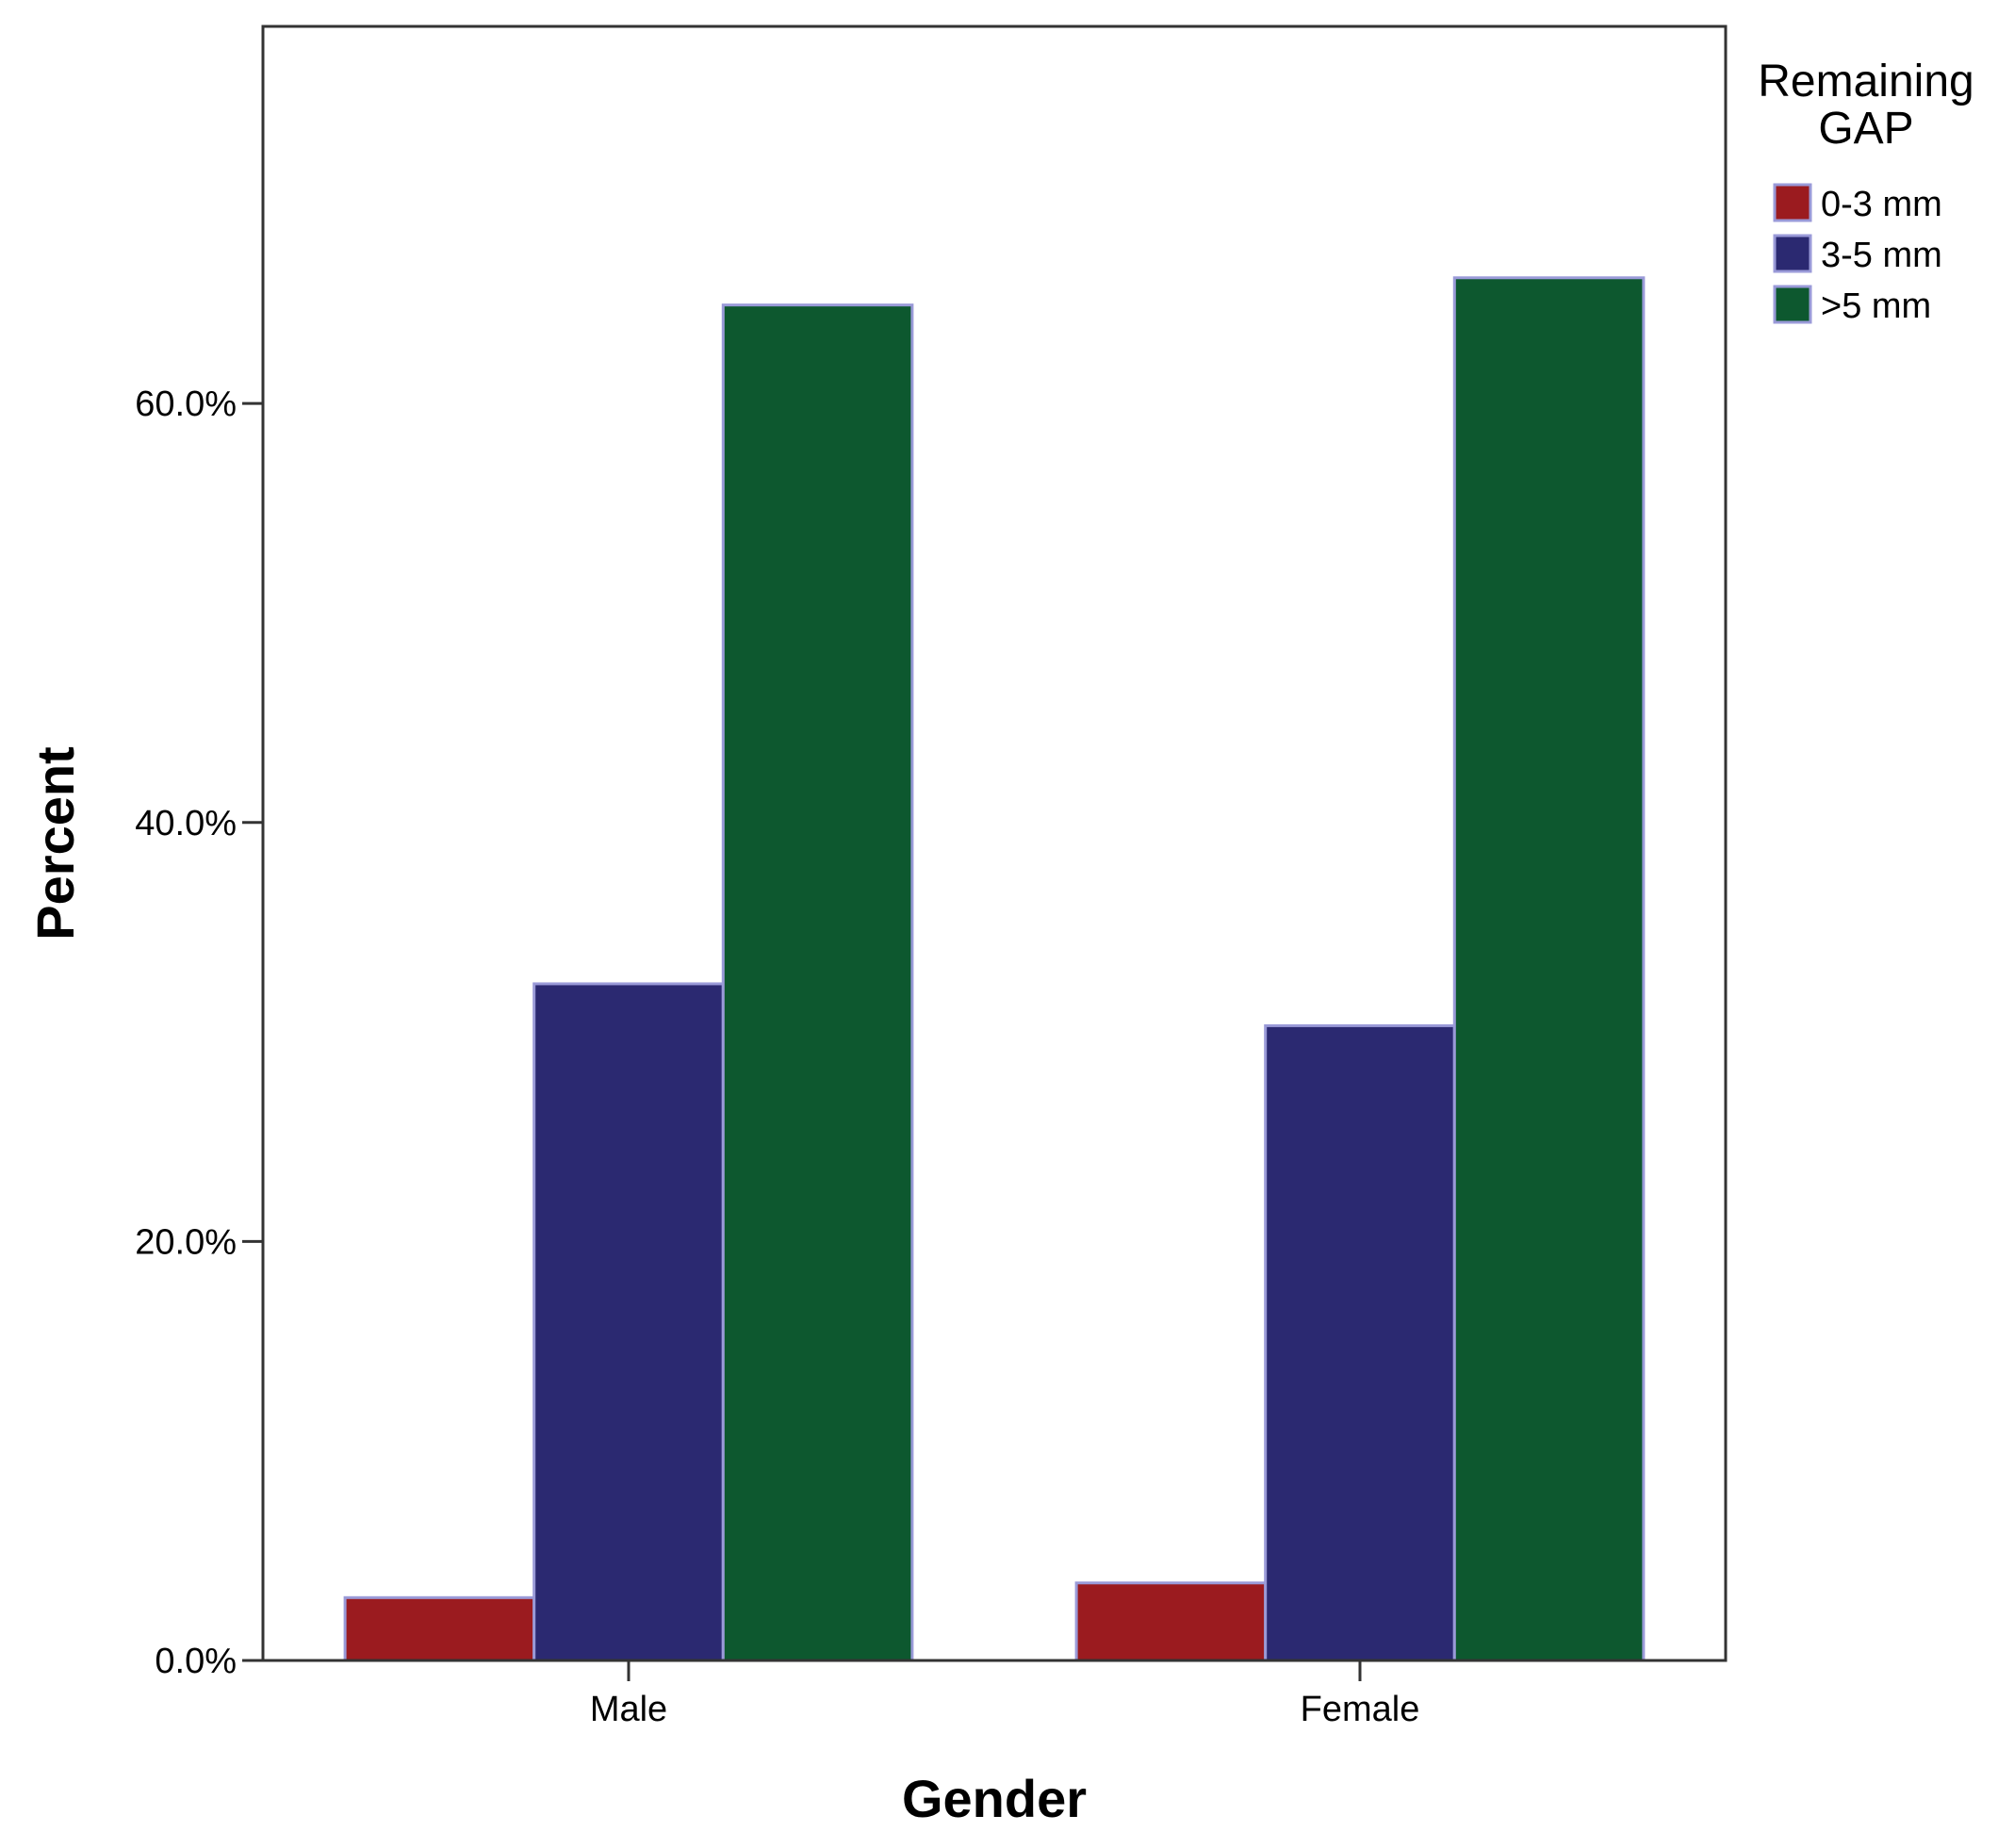 The width and height of the screenshot is (1998, 1848). Describe the element at coordinates (196, 1662) in the screenshot. I see `y-tick-label: 0.0%` at that location.